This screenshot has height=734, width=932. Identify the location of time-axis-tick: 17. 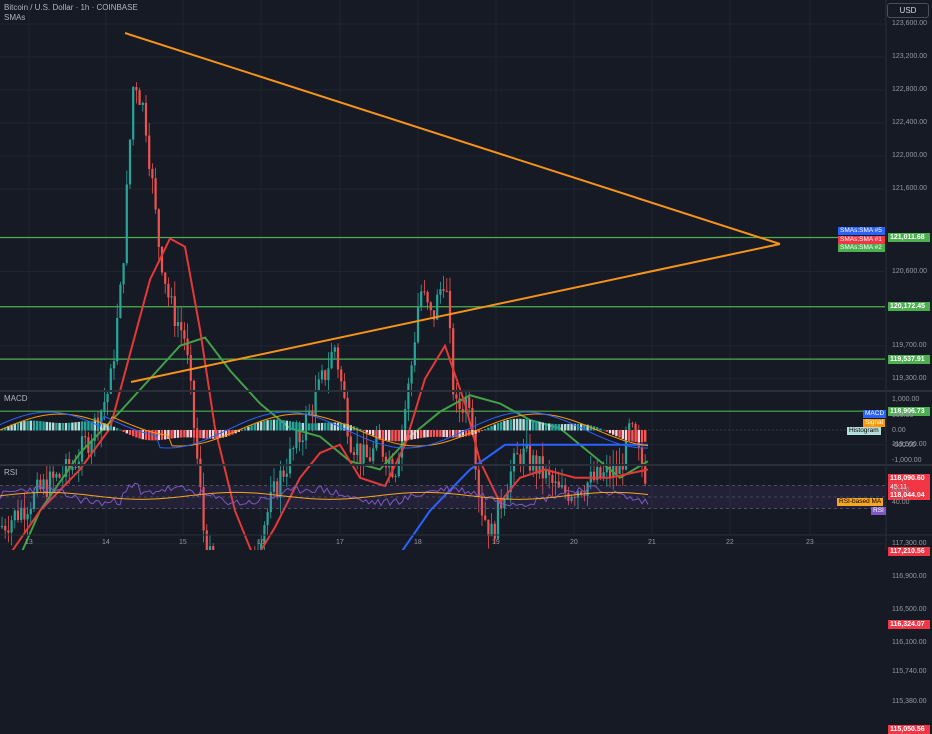
(340, 542).